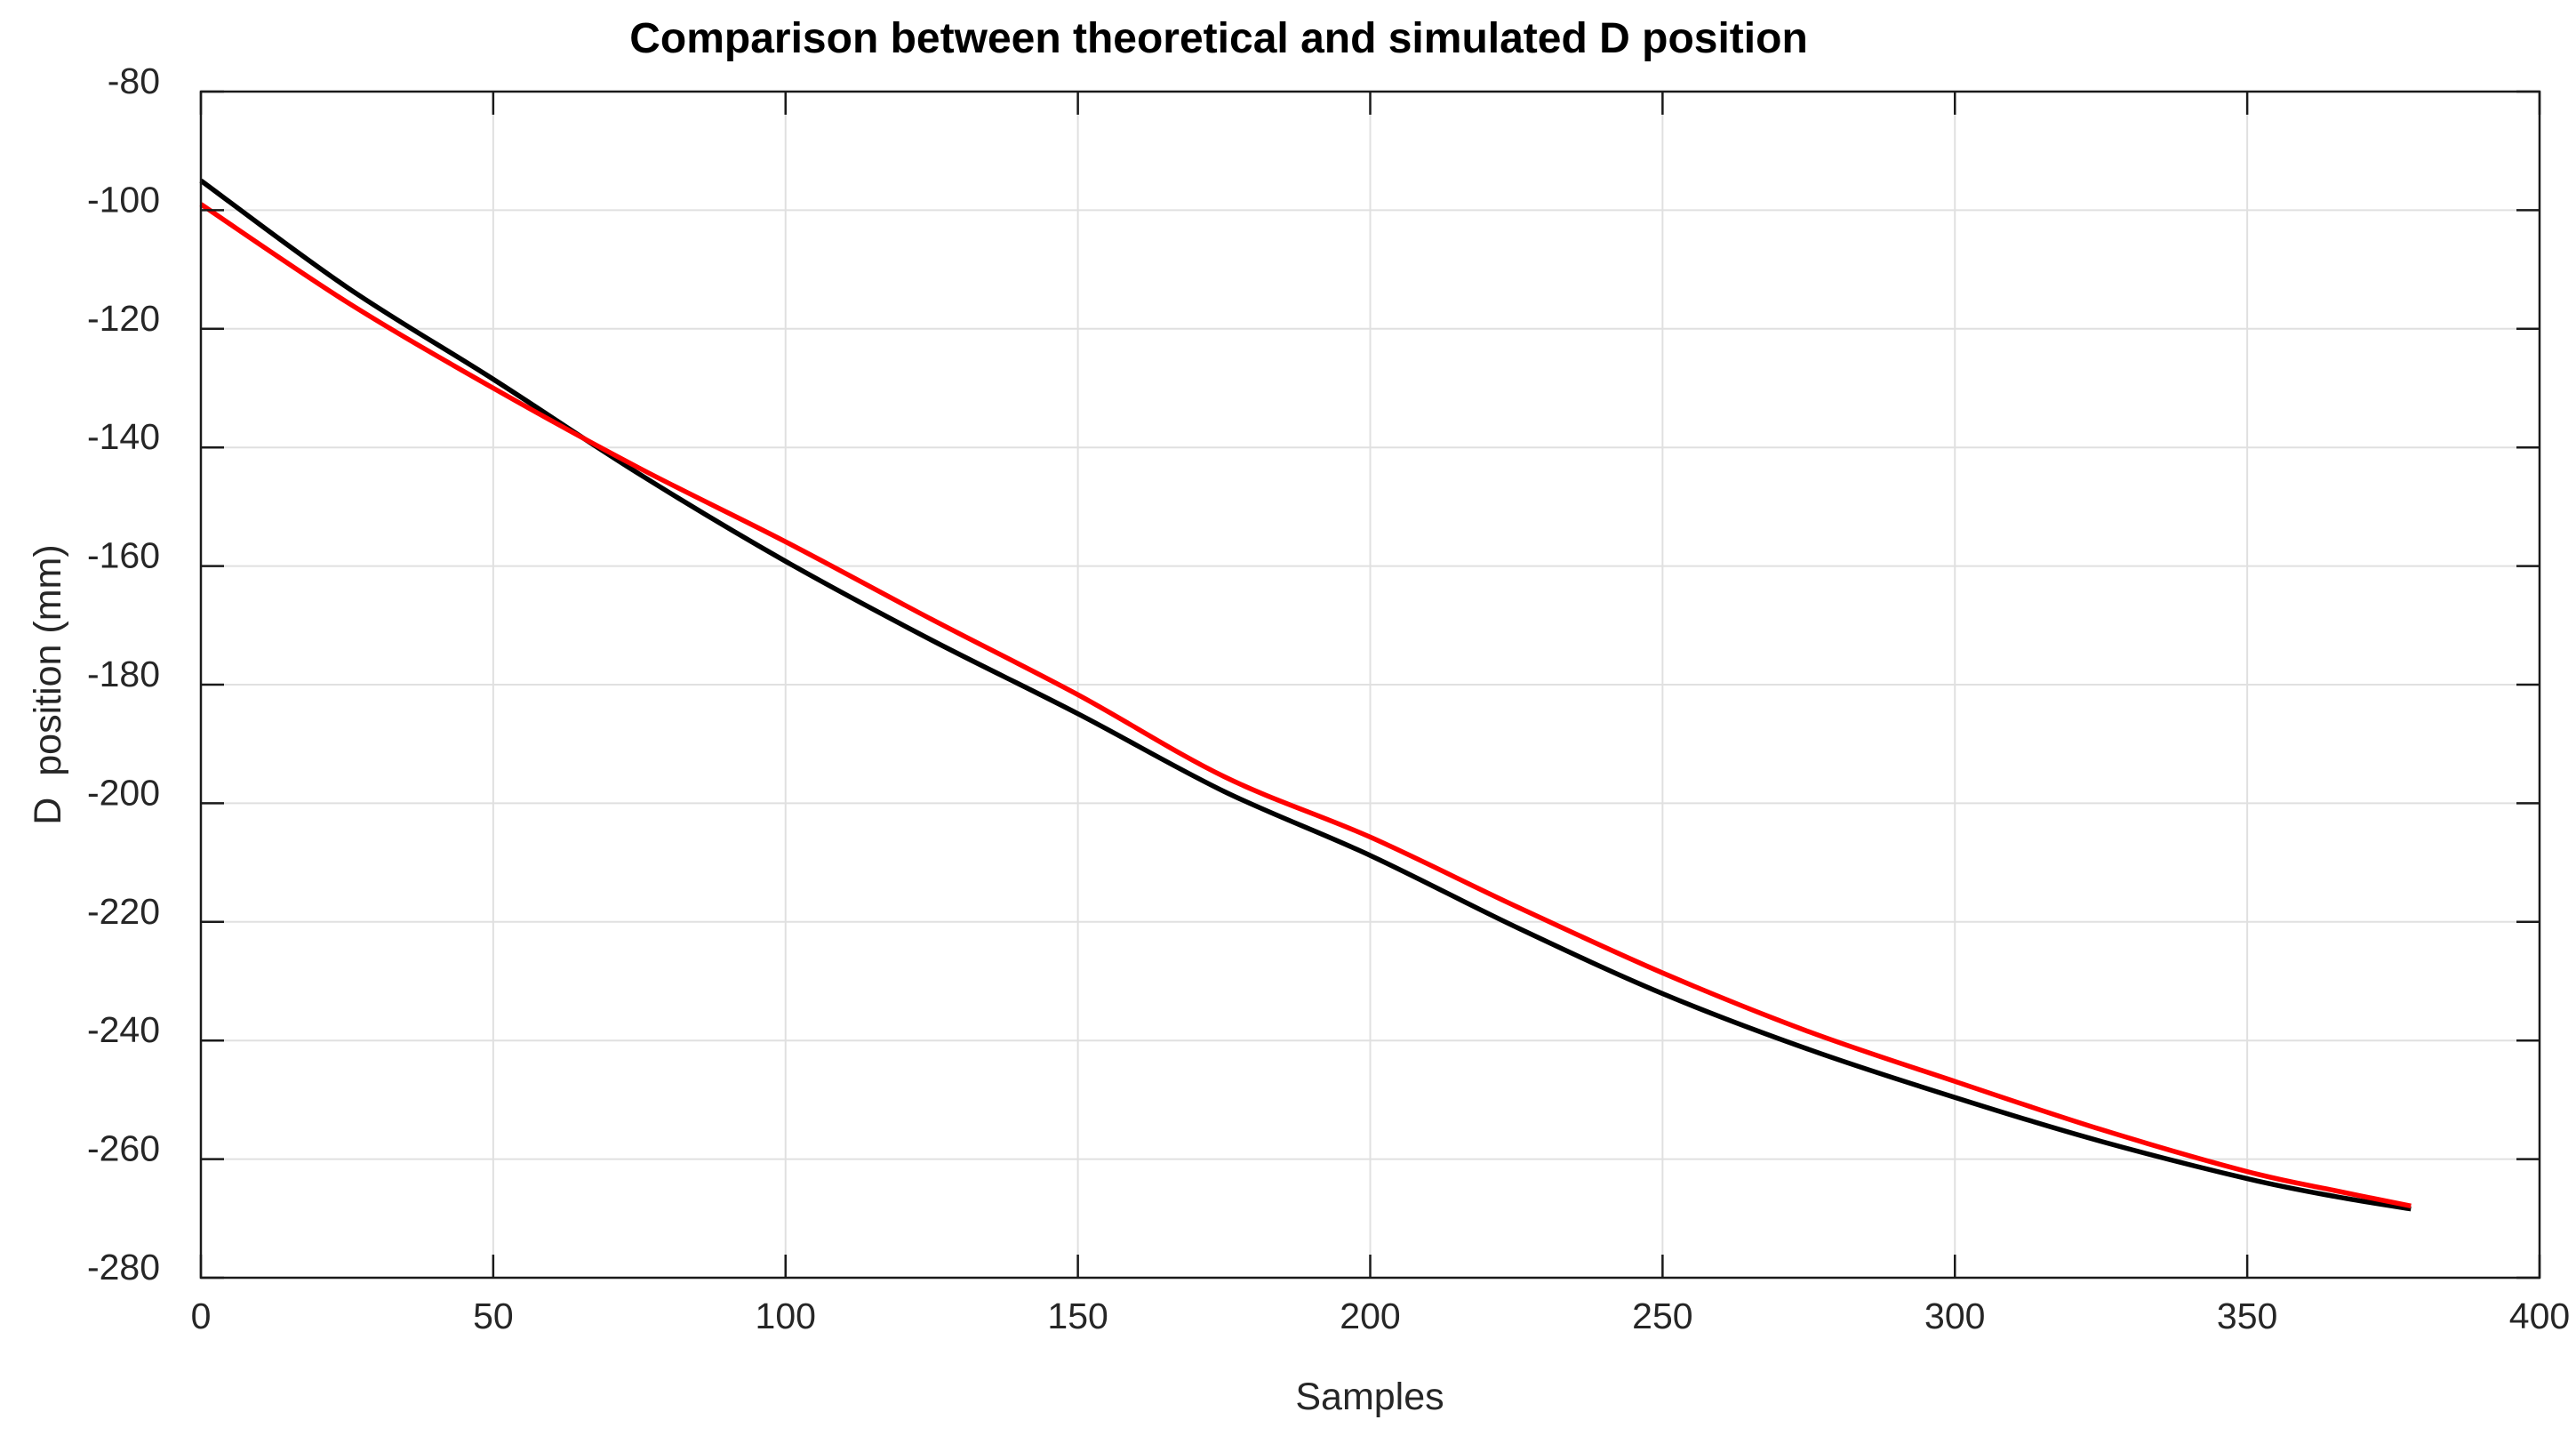 This screenshot has height=1436, width=2576. I want to click on x-tick-label: 150, so click(1077, 1316).